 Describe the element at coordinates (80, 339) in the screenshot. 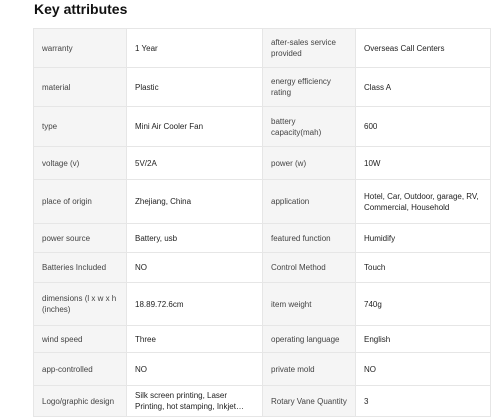

I see `attribute-label: wind speed` at that location.